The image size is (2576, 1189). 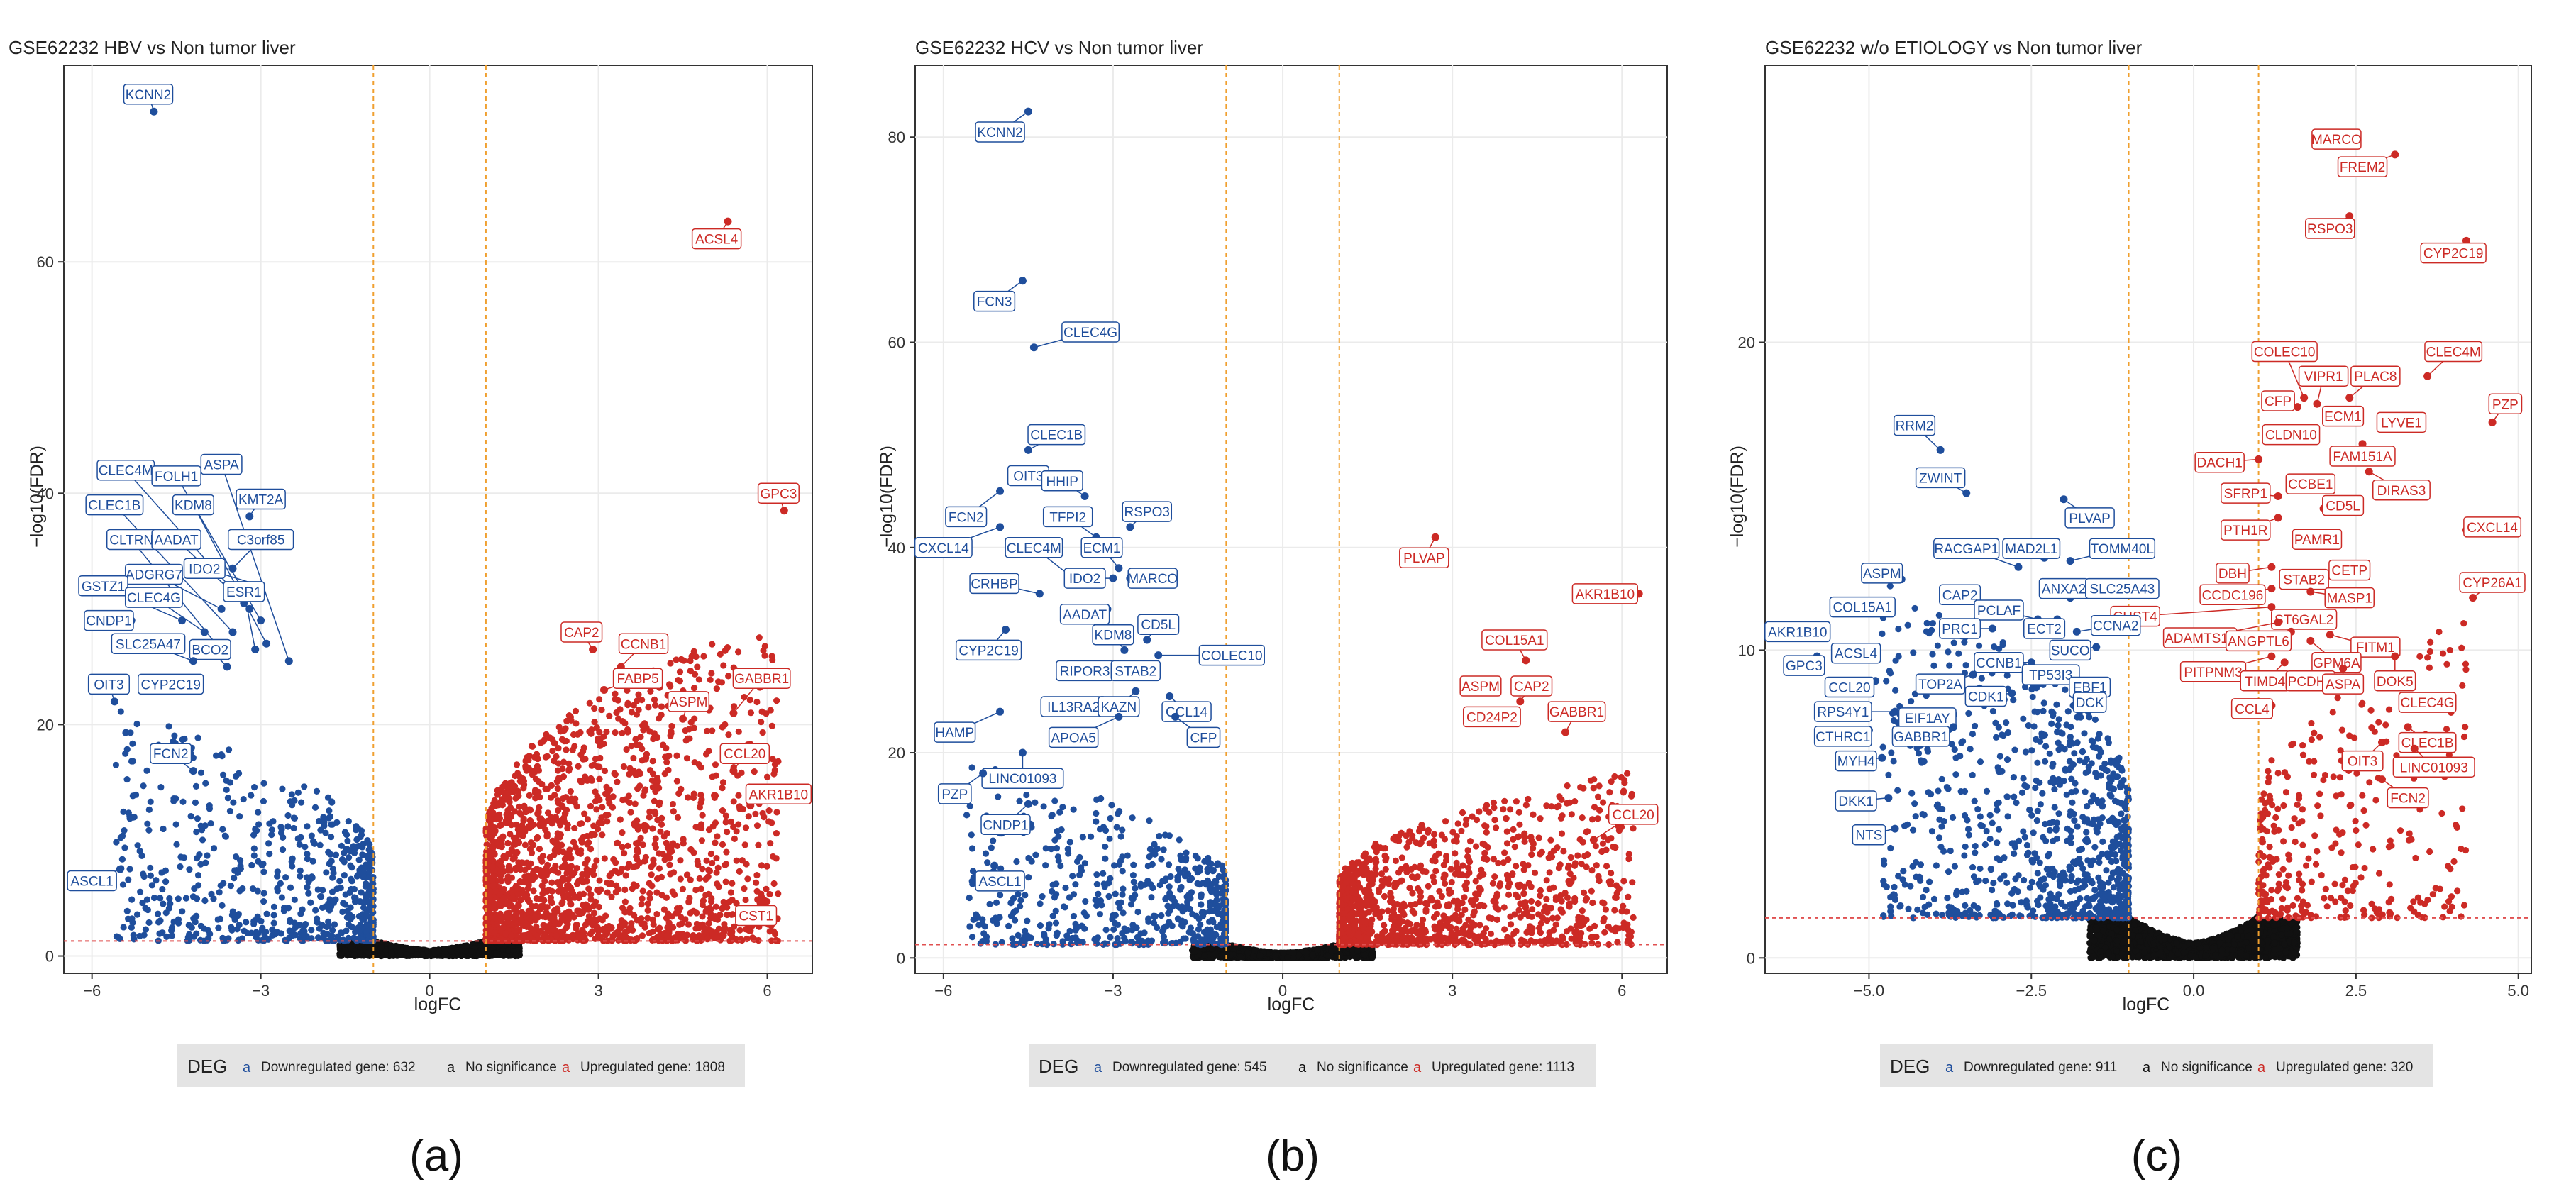 I want to click on legend-up-label: Upregulated gene: 1113, so click(x=1503, y=1067).